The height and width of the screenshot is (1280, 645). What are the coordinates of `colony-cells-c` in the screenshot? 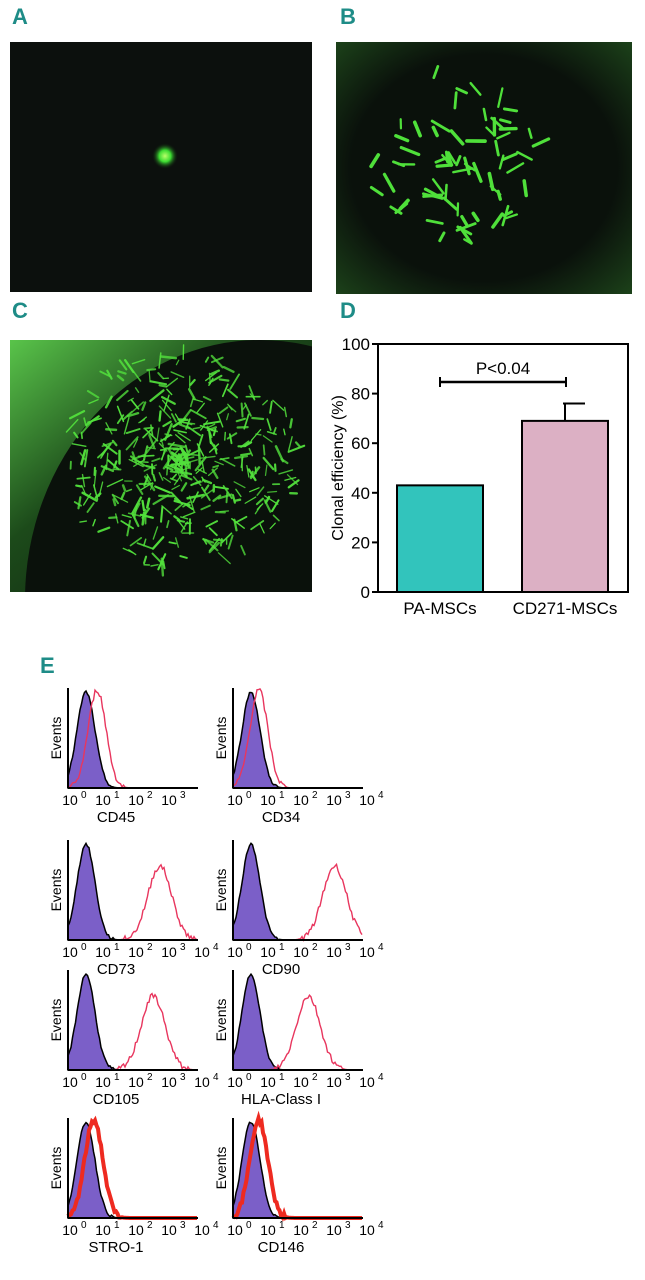 It's located at (185, 460).